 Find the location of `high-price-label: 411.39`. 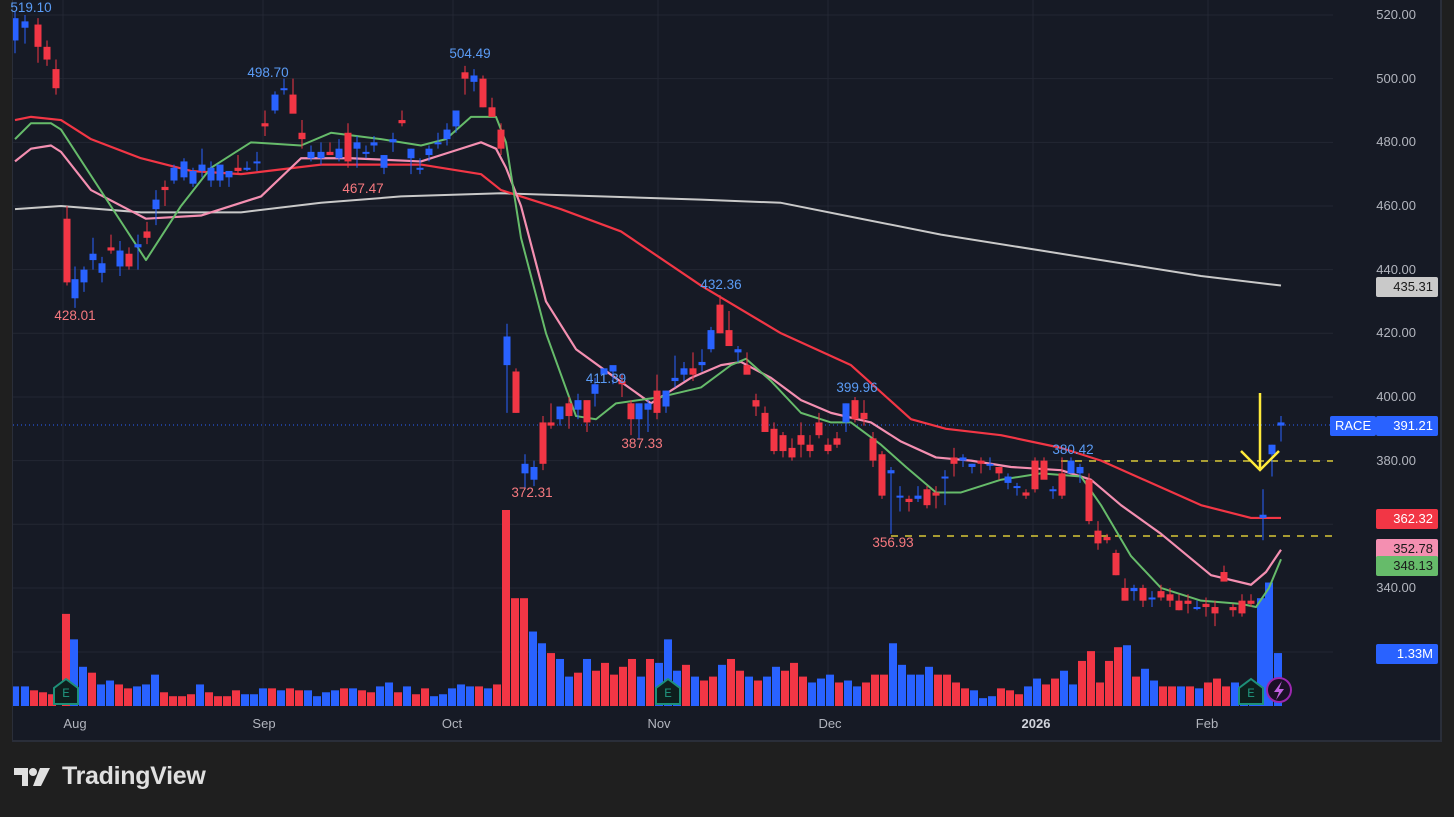

high-price-label: 411.39 is located at coordinates (606, 378).